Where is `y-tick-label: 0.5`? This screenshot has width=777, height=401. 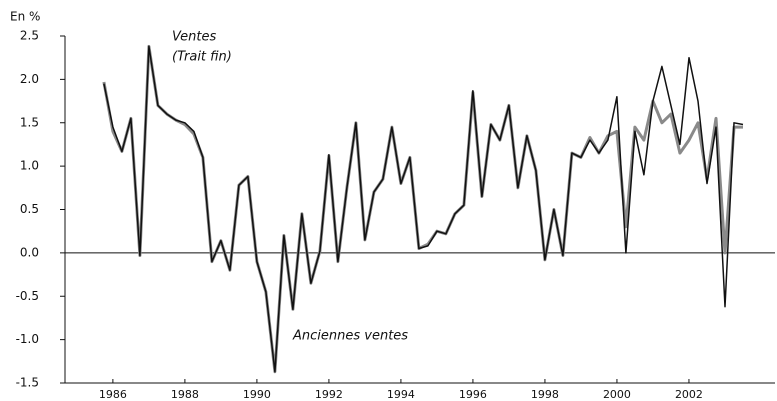 y-tick-label: 0.5 is located at coordinates (29, 209).